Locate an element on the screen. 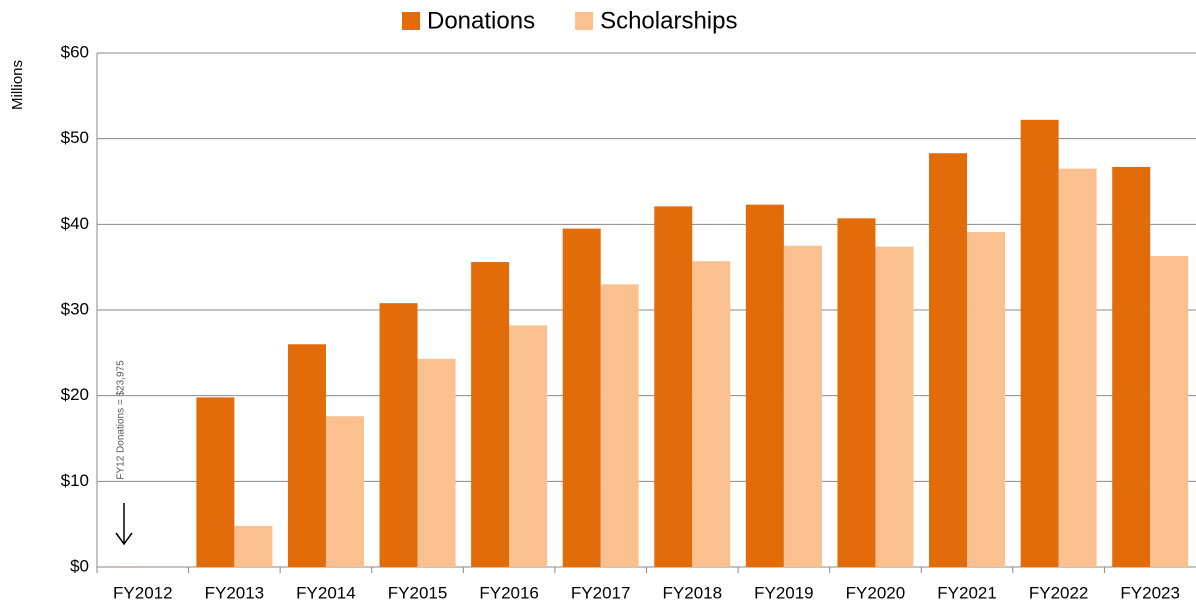  x-tick-label: FY2023 is located at coordinates (1150, 592).